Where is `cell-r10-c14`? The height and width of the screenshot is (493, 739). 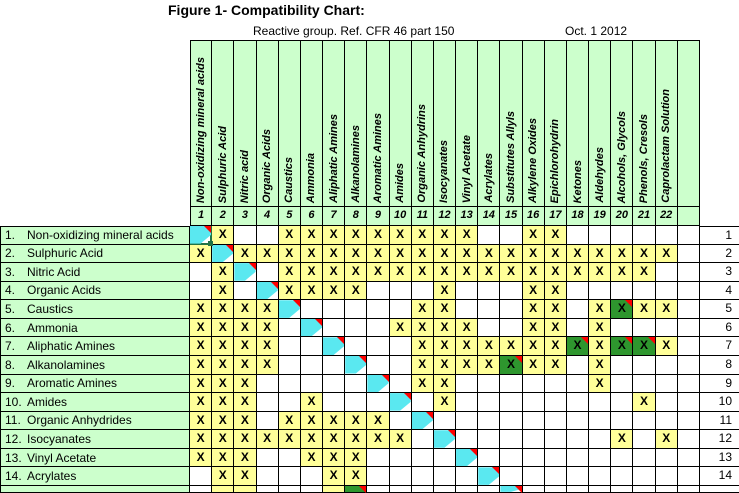
cell-r10-c14 is located at coordinates (489, 402).